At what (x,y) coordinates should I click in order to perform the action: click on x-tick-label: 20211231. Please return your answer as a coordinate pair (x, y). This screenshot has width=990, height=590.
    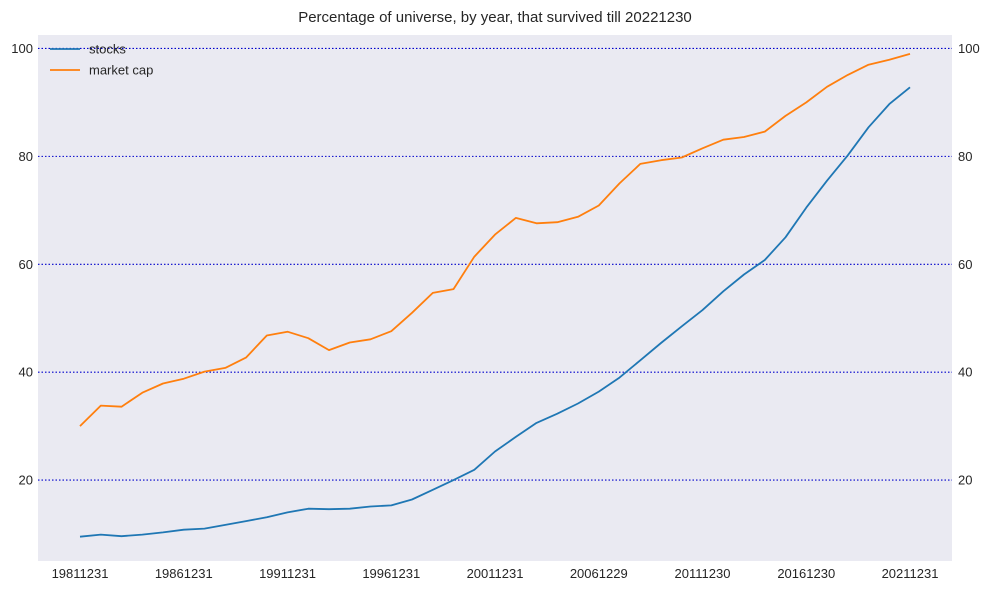
    Looking at the image, I should click on (910, 573).